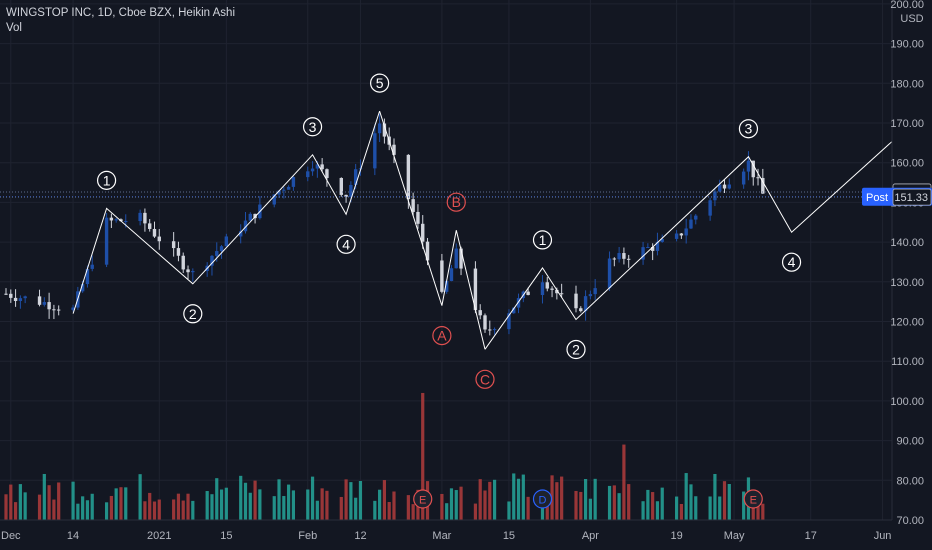 This screenshot has height=550, width=932. I want to click on wave-label-text: 2, so click(576, 350).